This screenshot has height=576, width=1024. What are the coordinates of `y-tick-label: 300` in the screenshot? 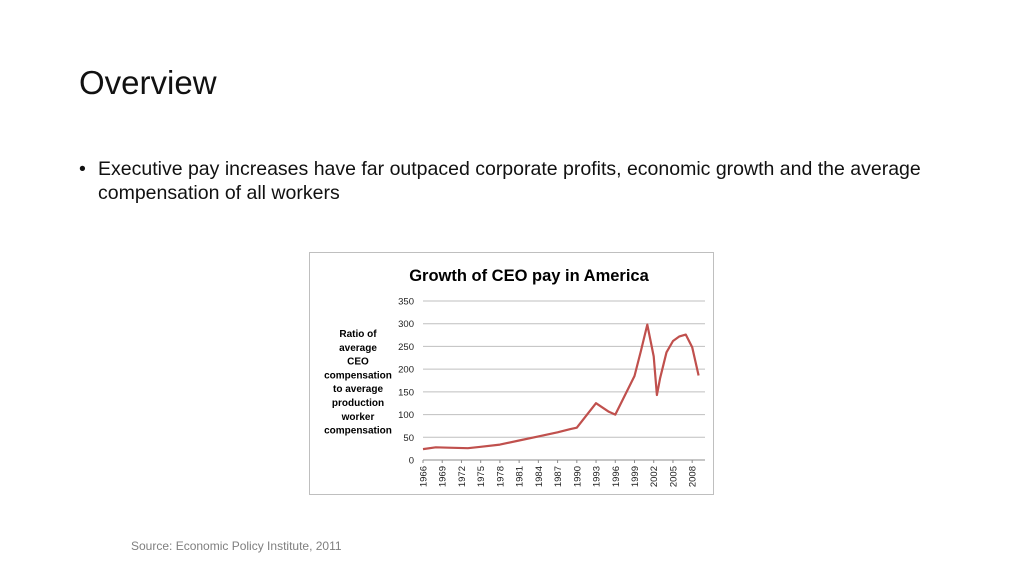 It's located at (406, 324).